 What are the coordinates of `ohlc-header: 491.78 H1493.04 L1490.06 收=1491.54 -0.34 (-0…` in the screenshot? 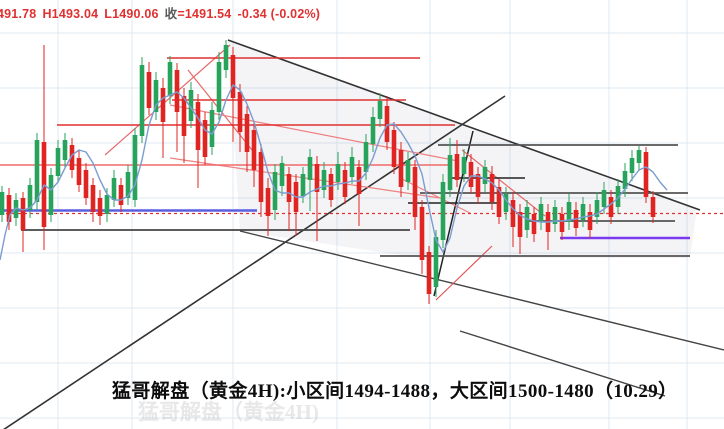 It's located at (163, 12).